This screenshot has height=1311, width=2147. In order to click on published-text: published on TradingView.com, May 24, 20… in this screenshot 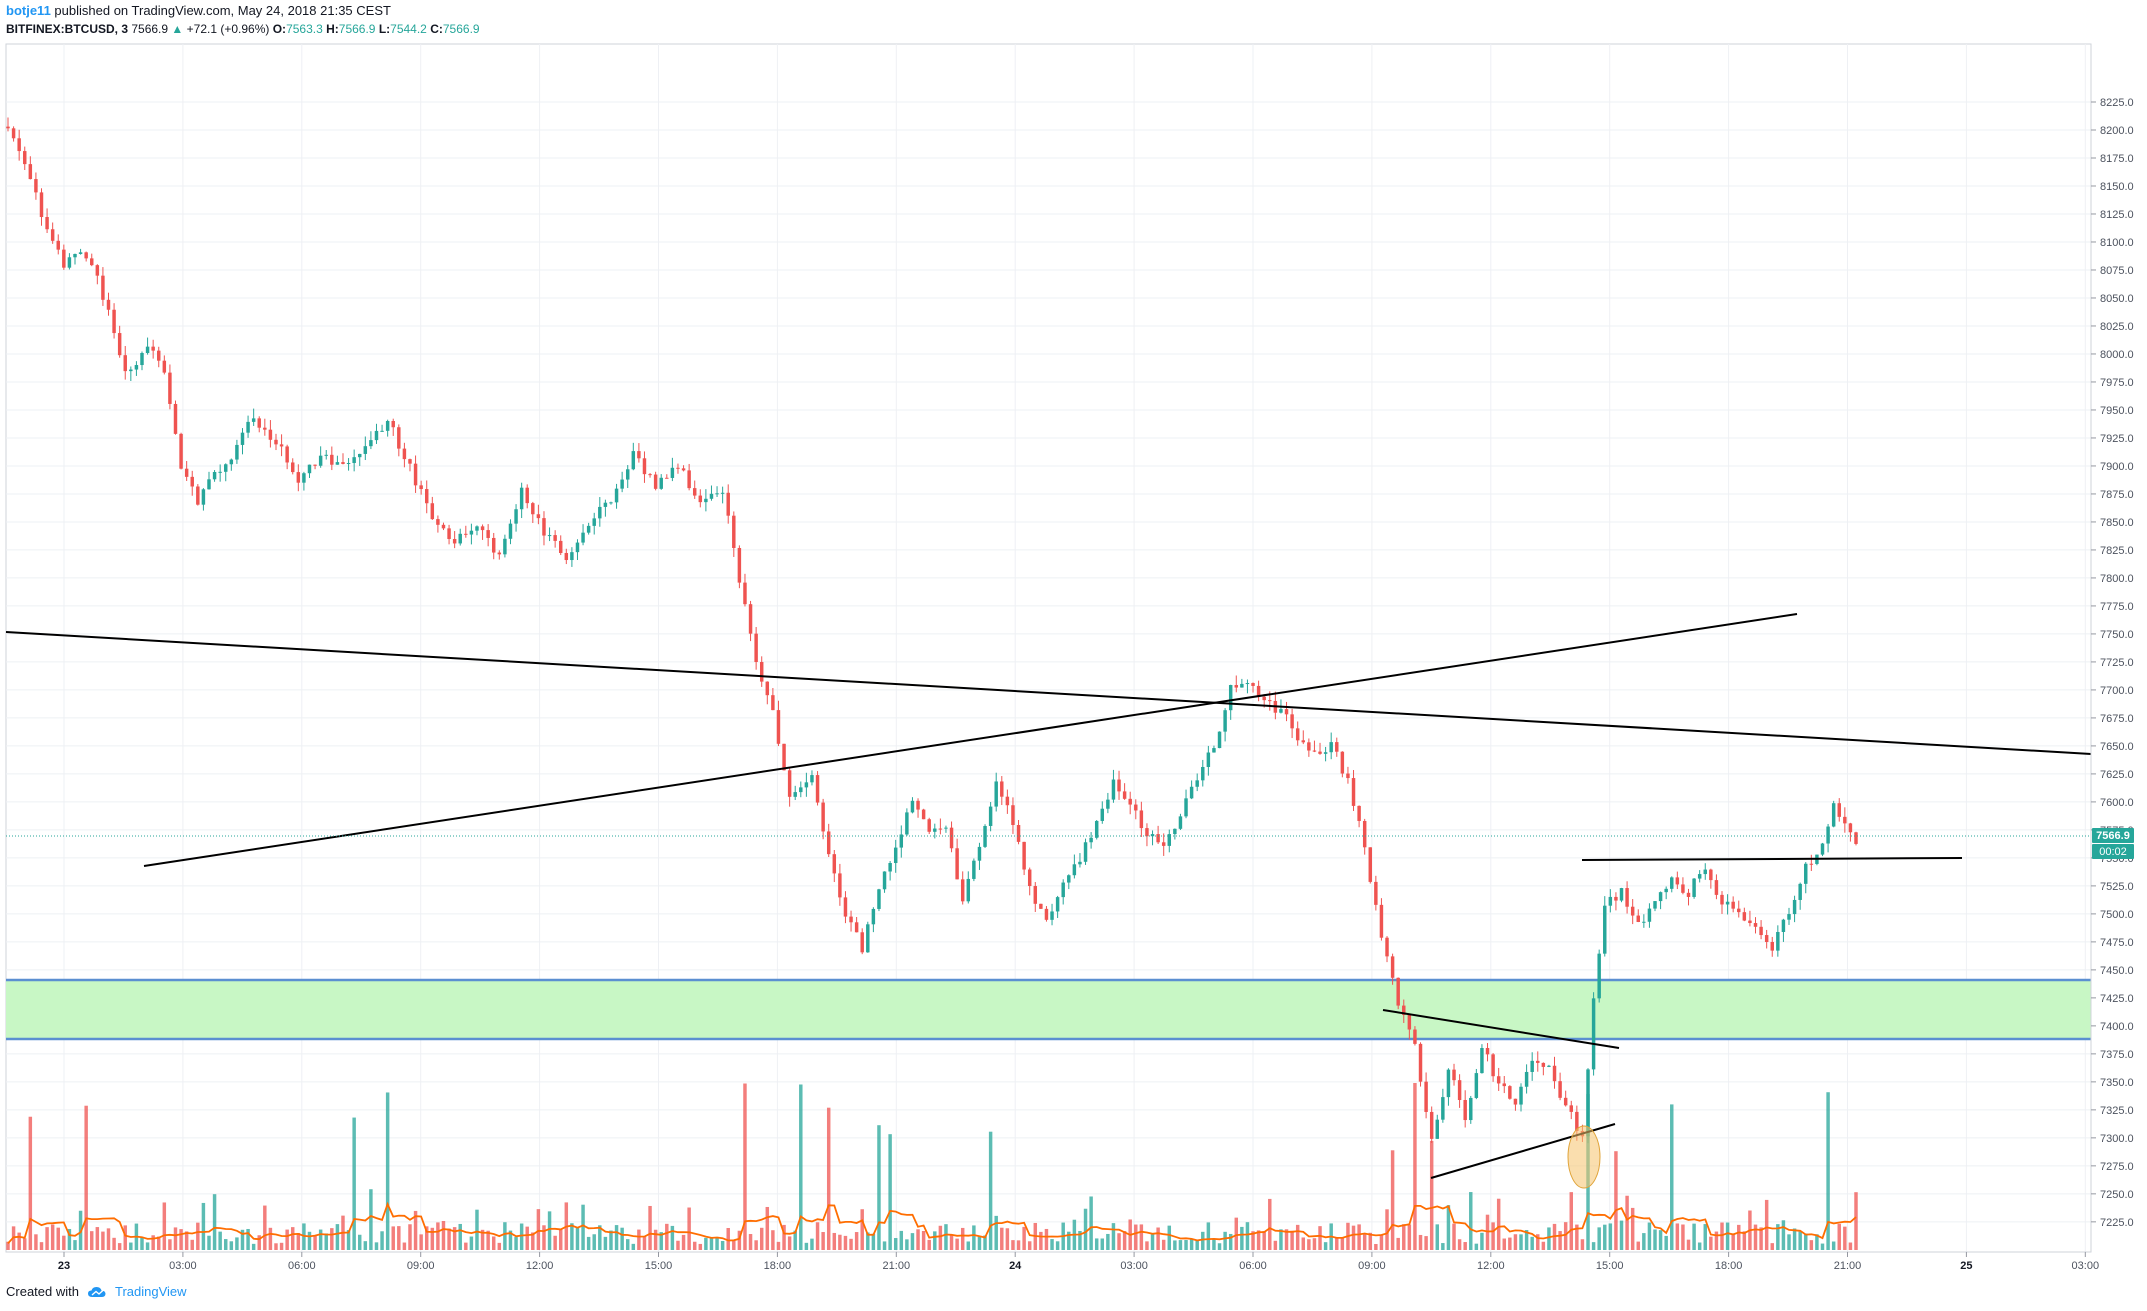, I will do `click(222, 10)`.